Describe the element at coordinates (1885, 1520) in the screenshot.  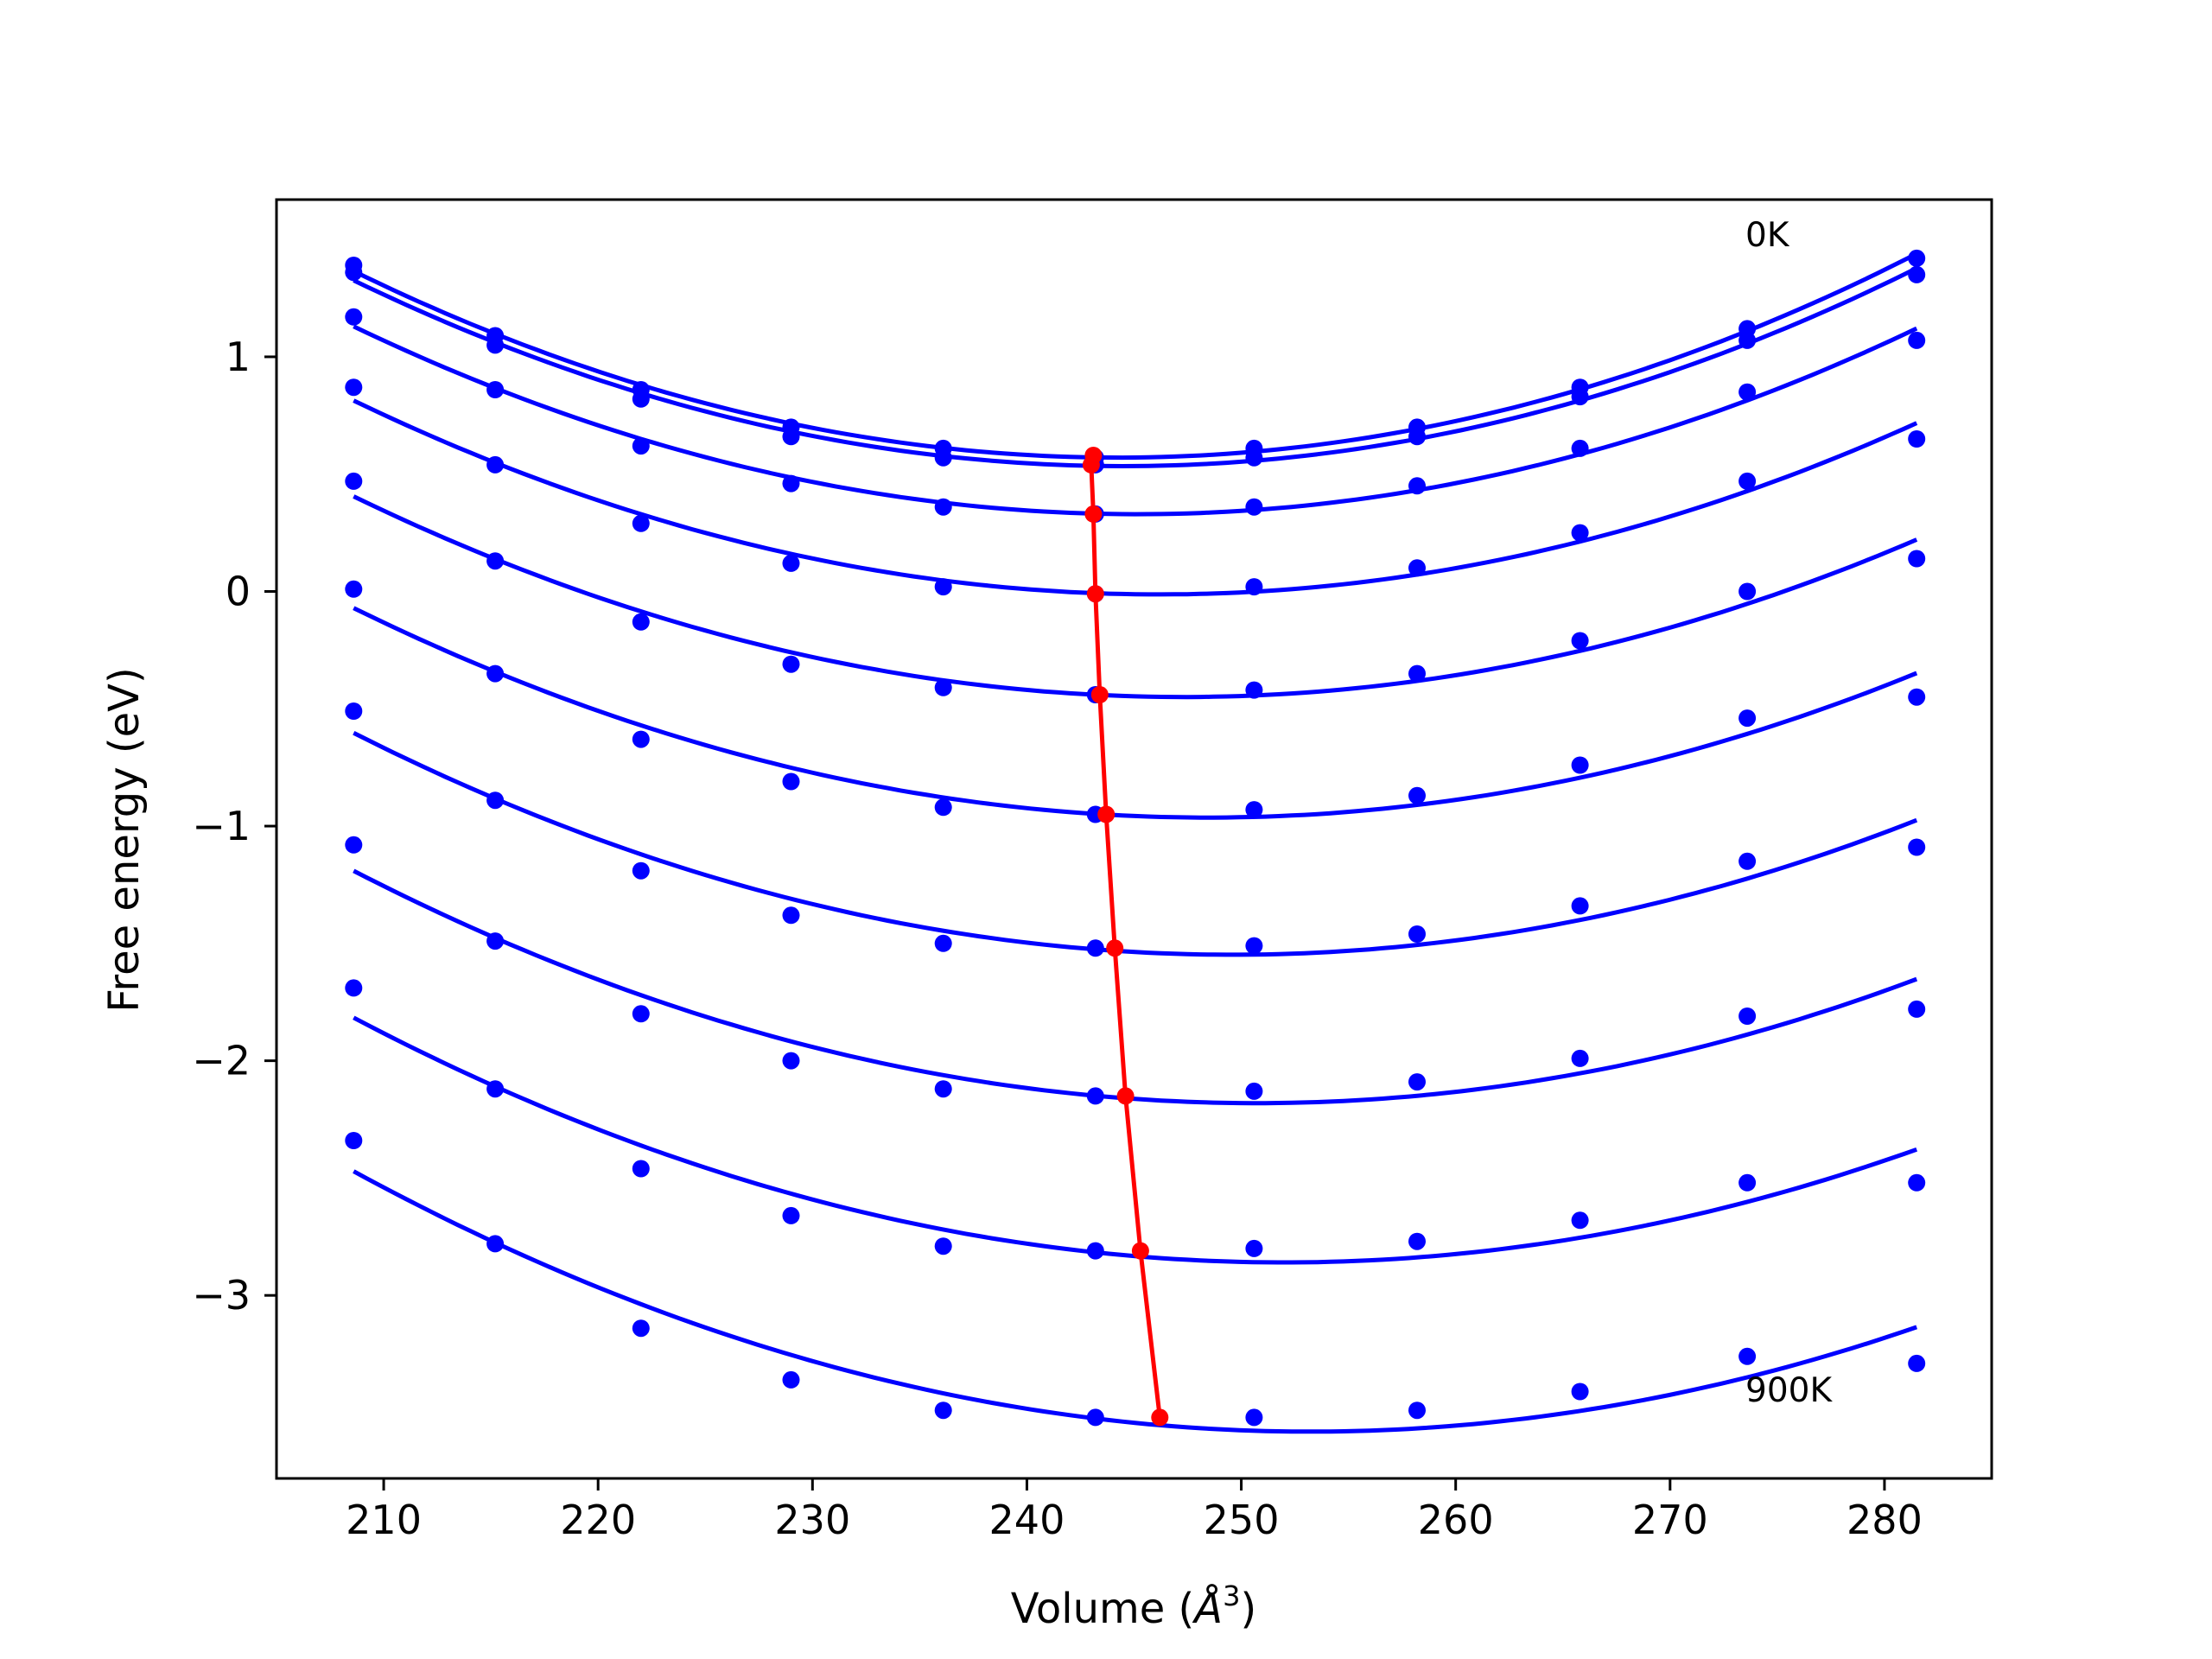
I see `x-tick-label: 280` at that location.